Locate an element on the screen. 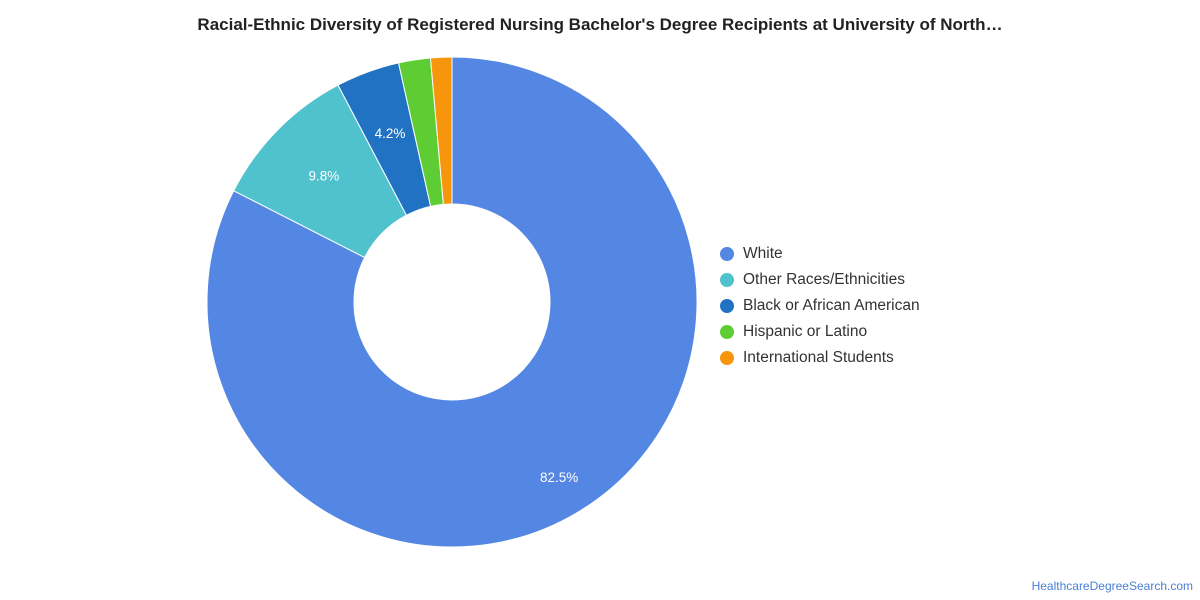  source-link: HealthcareDegreeSearch.com is located at coordinates (1112, 586).